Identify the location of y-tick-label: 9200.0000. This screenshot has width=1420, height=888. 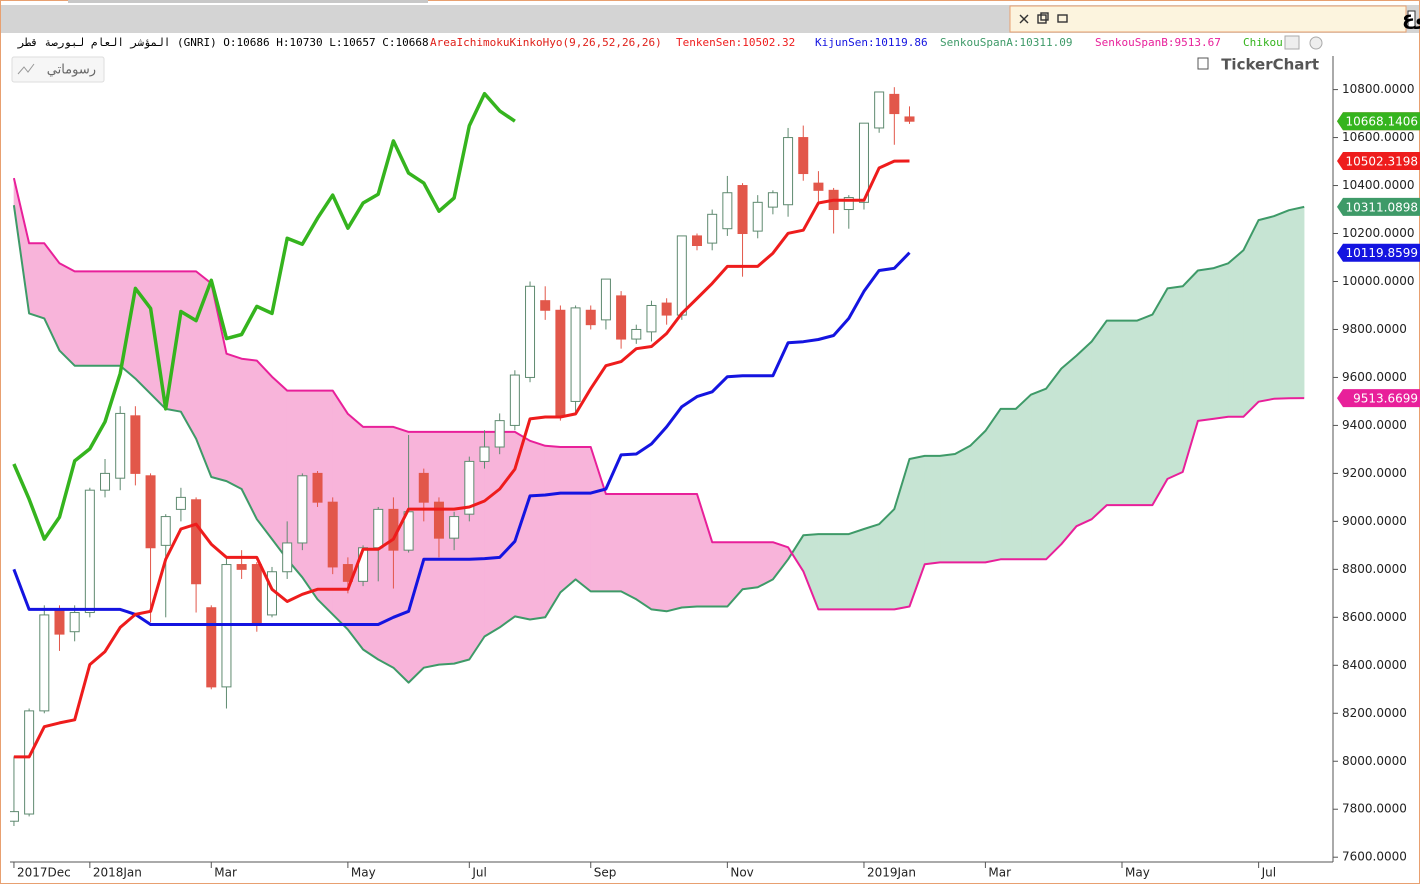
(1374, 473).